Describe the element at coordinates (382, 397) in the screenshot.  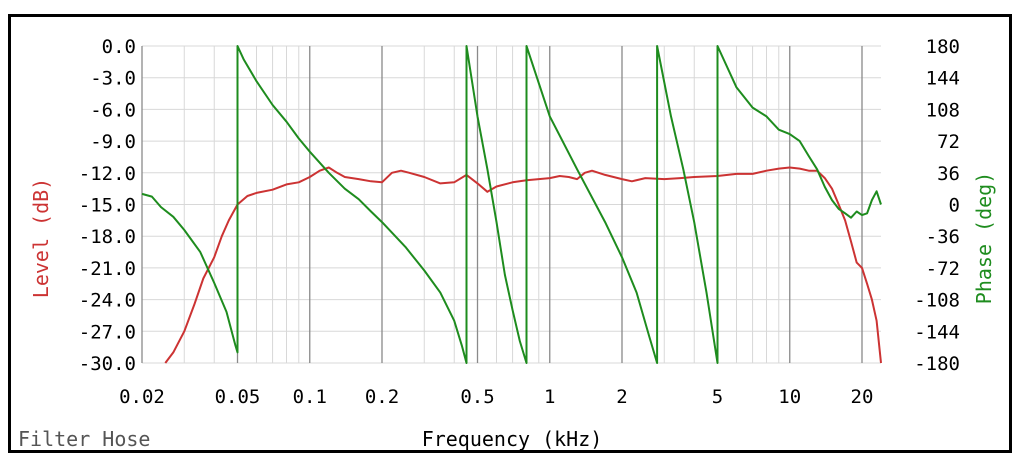
I see `x-tick-label: 0.2` at that location.